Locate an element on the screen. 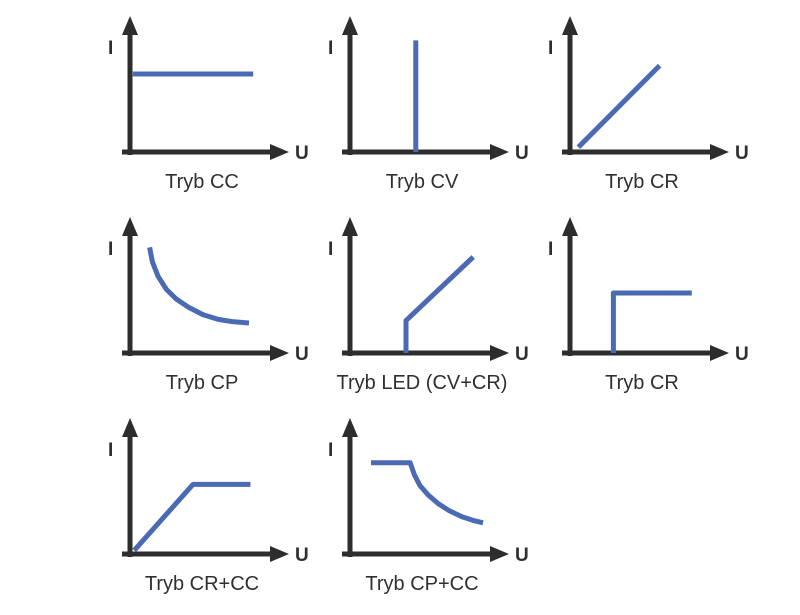 This screenshot has height=615, width=800. led-cv-cr-curve is located at coordinates (439, 304).